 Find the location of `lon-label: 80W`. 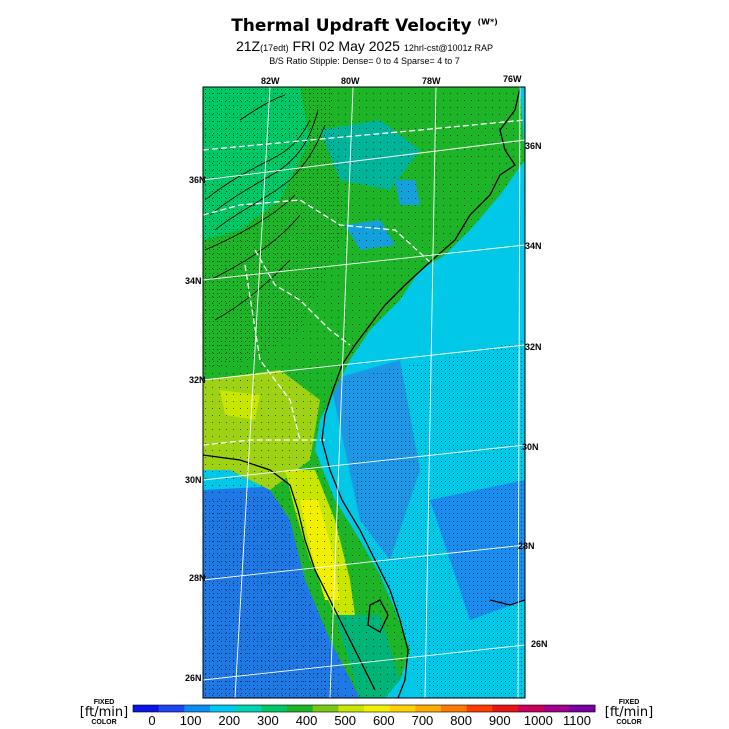

lon-label: 80W is located at coordinates (350, 81).